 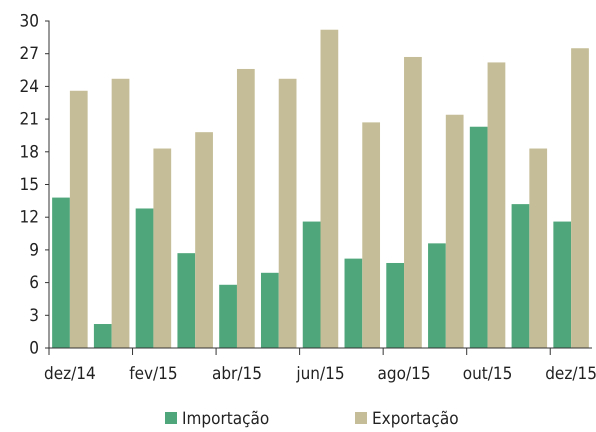 What do you see at coordinates (29, 184) in the screenshot?
I see `y-tick-label: 15` at bounding box center [29, 184].